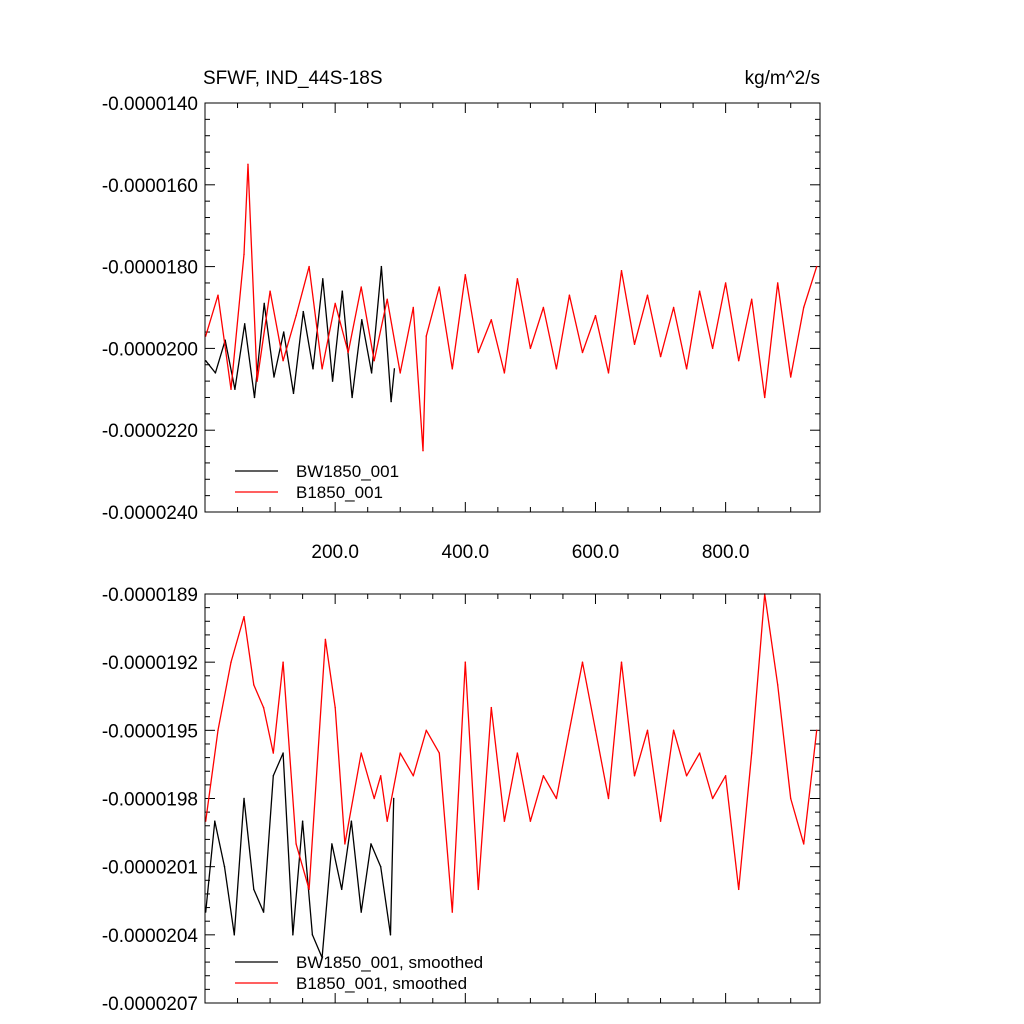  I want to click on top-ytick-label: -0.0000180, so click(150, 268).